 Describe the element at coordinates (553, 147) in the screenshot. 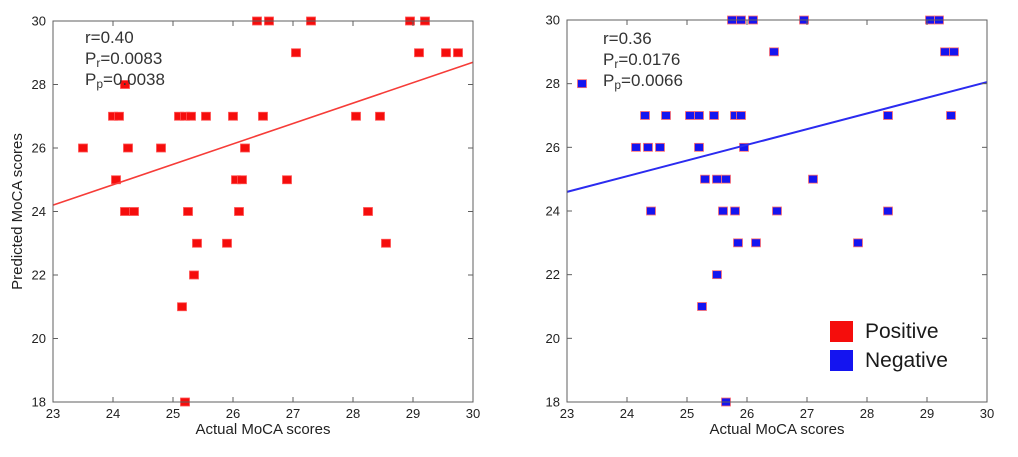

I see `y-tick-label: 26` at that location.